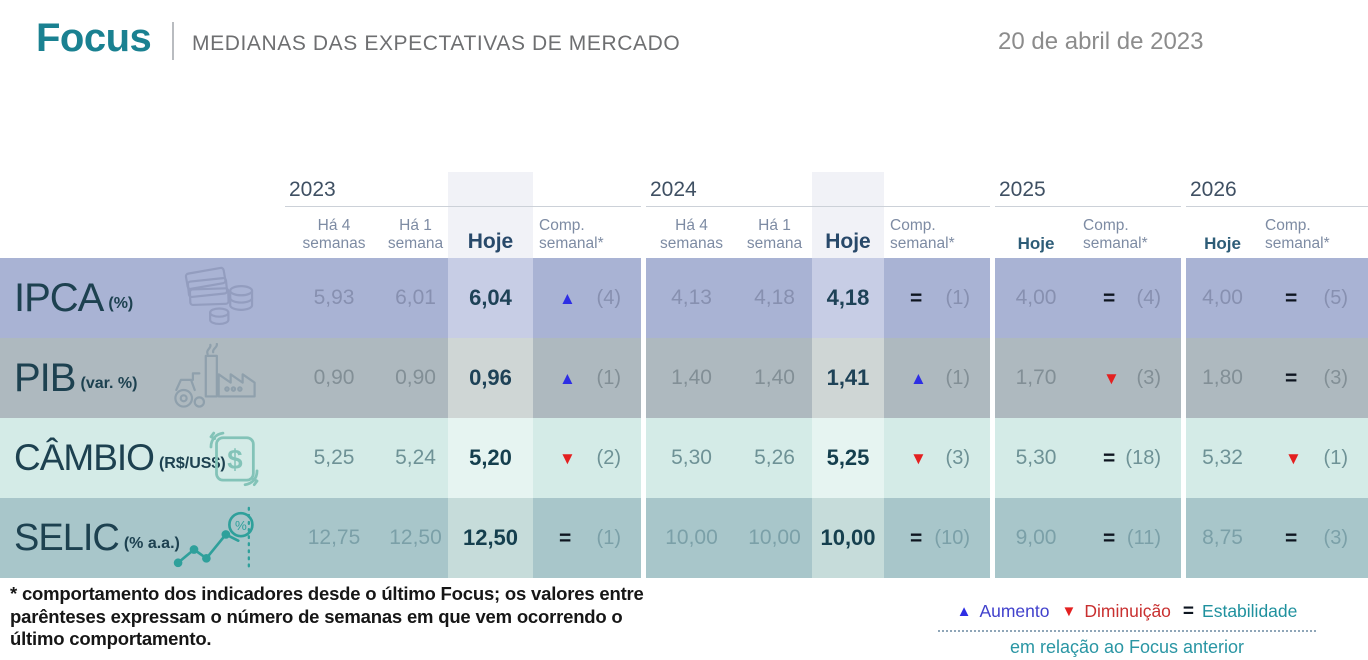 The width and height of the screenshot is (1368, 660). What do you see at coordinates (1277, 189) in the screenshot?
I see `year-2026: 2026` at bounding box center [1277, 189].